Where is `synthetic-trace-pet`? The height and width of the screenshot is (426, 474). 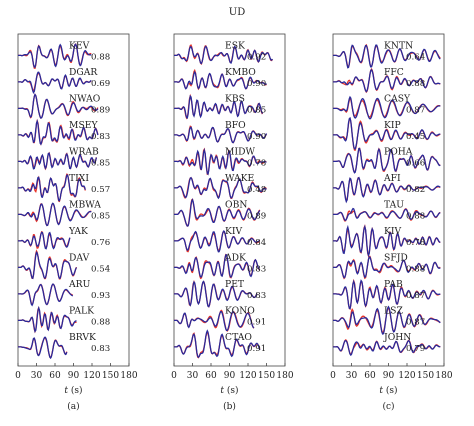
synthetic-trace-pet is located at coordinates (216, 294).